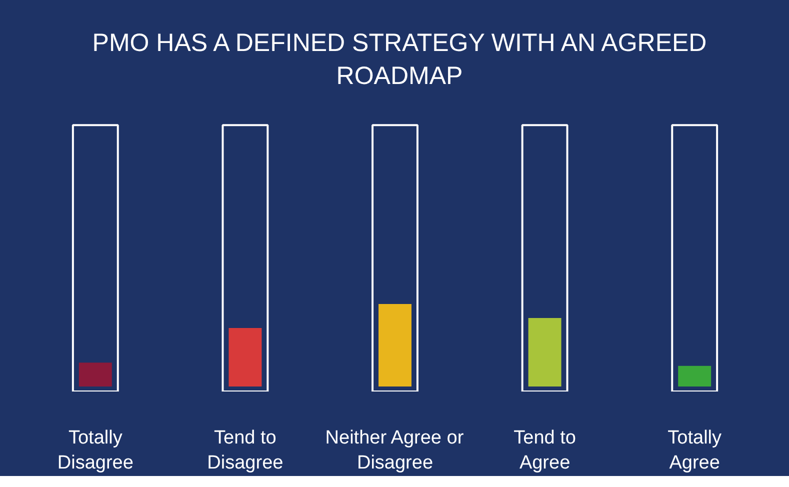 The height and width of the screenshot is (487, 789). Describe the element at coordinates (95, 451) in the screenshot. I see `x-tick-label: Totally Disagree` at that location.